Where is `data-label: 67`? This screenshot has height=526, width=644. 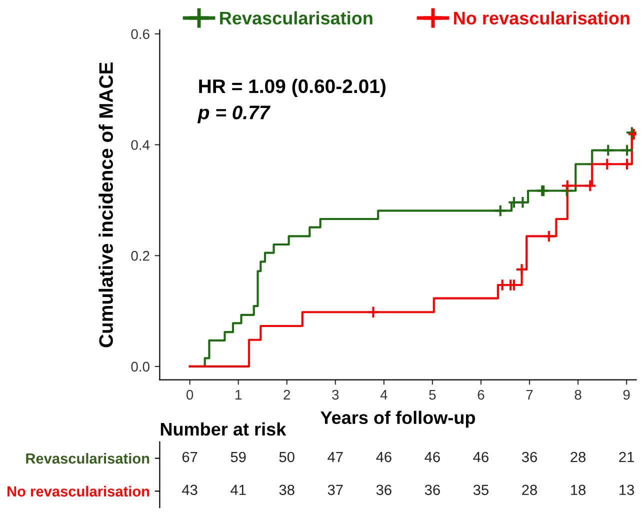 data-label: 67 is located at coordinates (190, 457).